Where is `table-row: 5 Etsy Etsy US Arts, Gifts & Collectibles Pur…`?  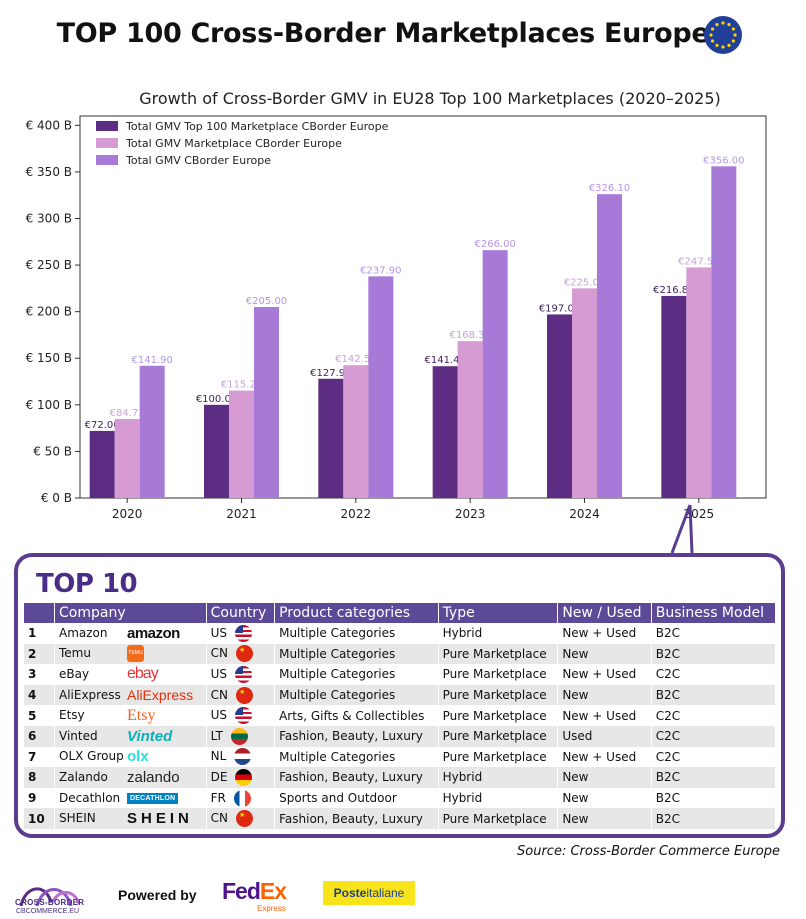
table-row: 5 Etsy Etsy US Arts, Gifts & Collectibles Pur… is located at coordinates (400, 715).